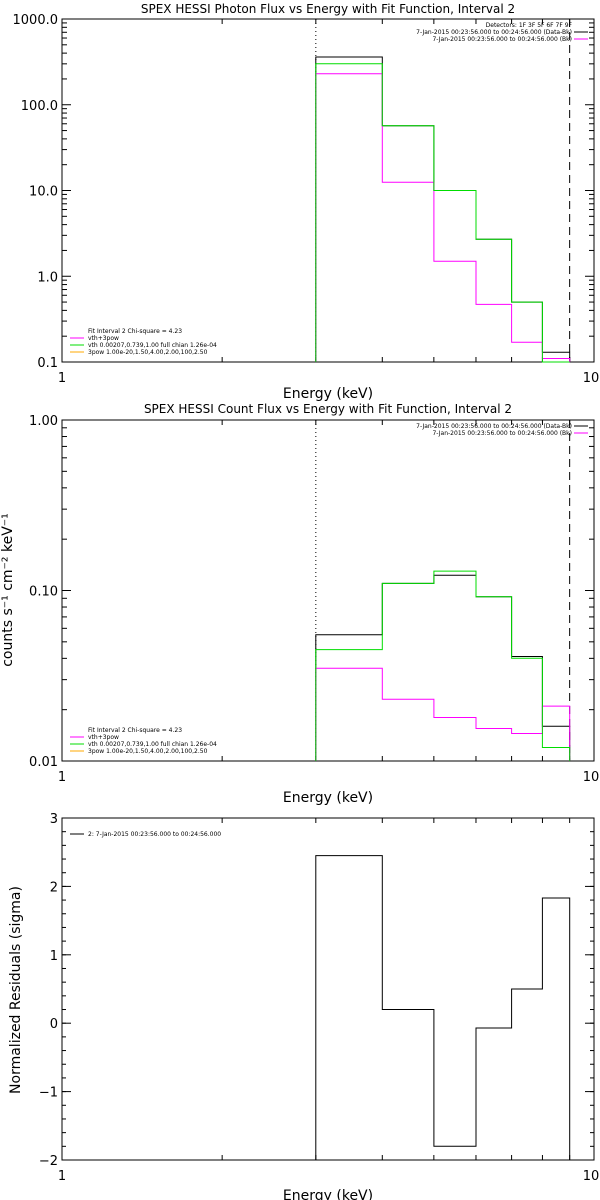  What do you see at coordinates (47, 363) in the screenshot?
I see `photon-flux-y-tick-label: 0.1` at bounding box center [47, 363].